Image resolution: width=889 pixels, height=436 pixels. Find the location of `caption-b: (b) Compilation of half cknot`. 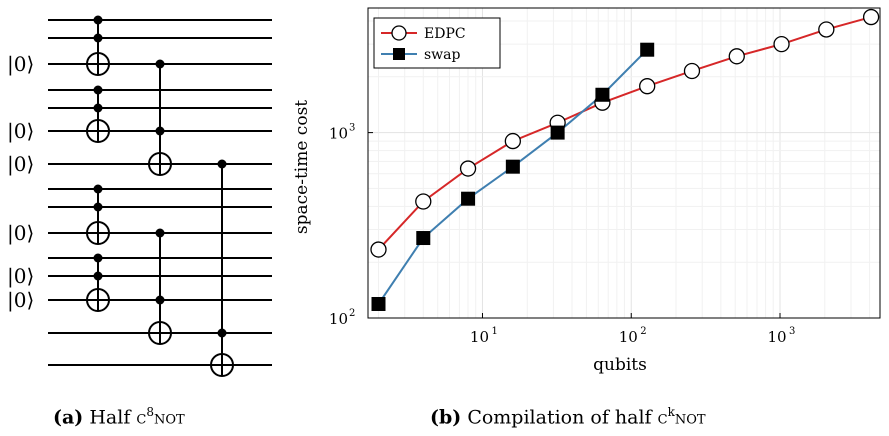

caption-b: (b) Compilation of half cknot is located at coordinates (568, 416).